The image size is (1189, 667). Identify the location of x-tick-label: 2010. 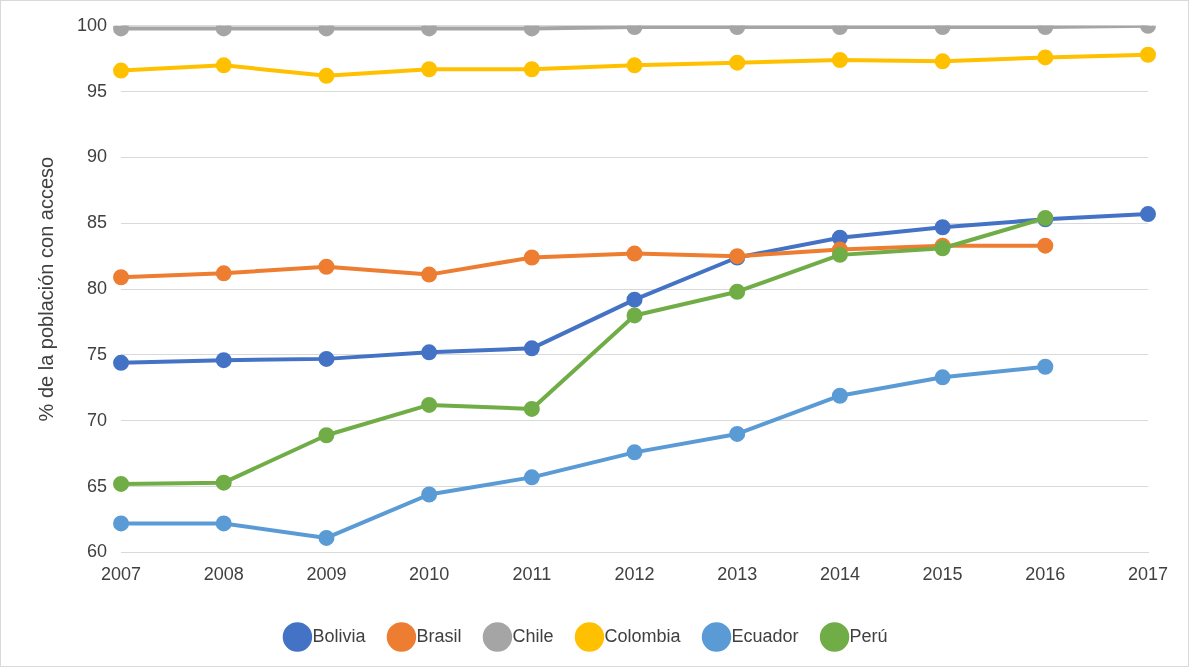
(429, 574).